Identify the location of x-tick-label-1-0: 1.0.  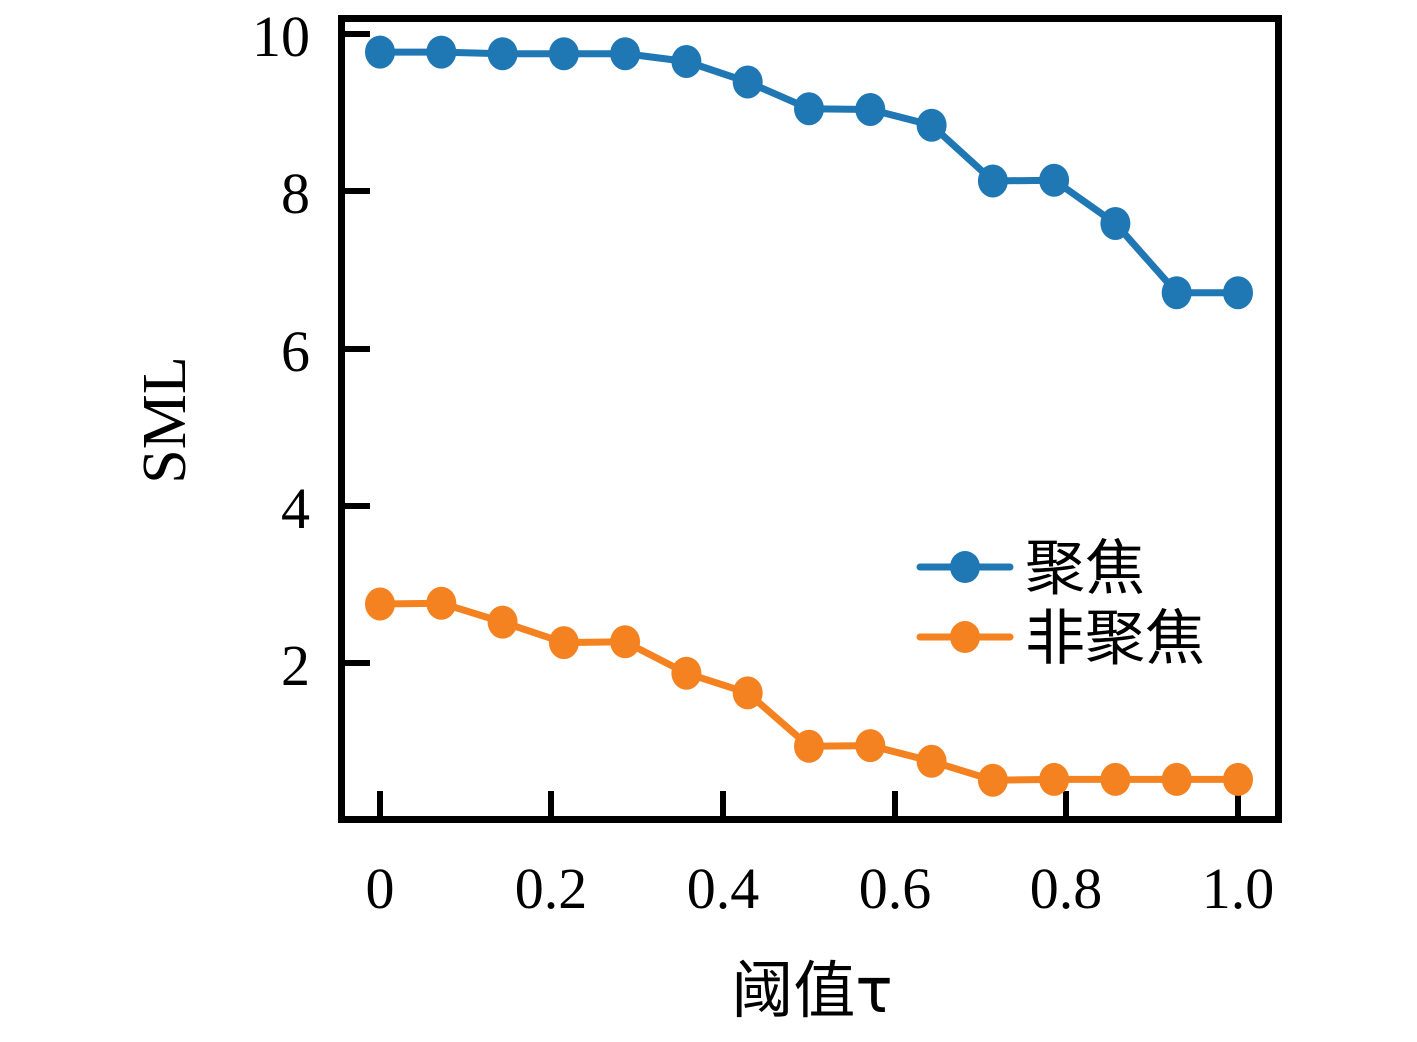
(1238, 888).